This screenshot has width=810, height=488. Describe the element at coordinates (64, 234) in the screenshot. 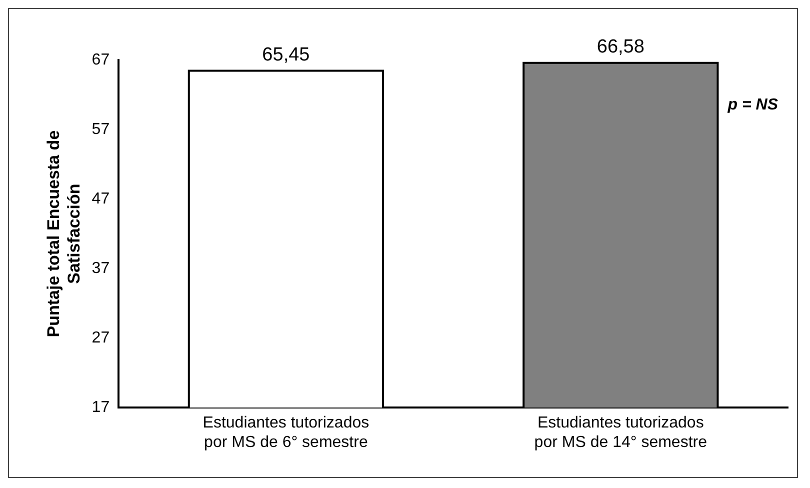

I see `y-axis-title: Puntaje total Encuesta de Satisfacción` at that location.